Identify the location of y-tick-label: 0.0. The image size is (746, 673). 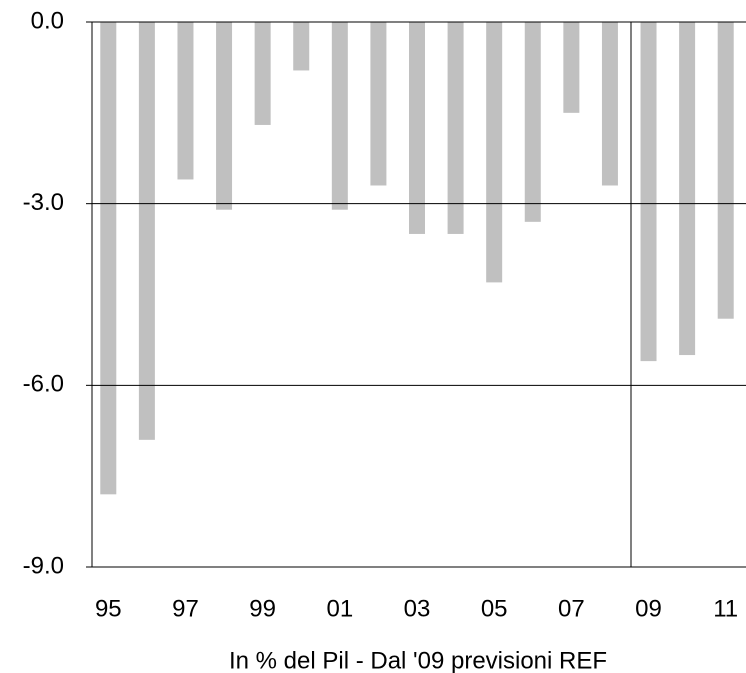
(47, 20).